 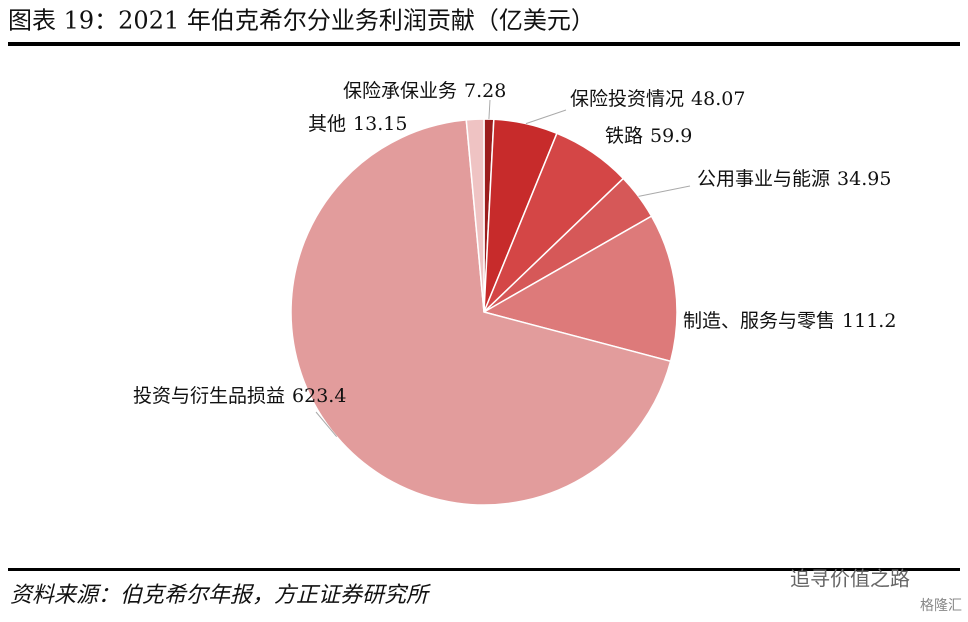 I want to click on slice-label: 其他, so click(x=327, y=124).